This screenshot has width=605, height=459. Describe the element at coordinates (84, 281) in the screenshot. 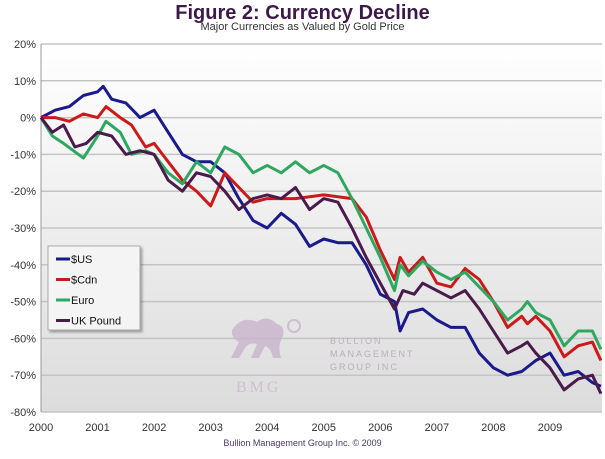

I see `legend-label: $Cdn` at that location.